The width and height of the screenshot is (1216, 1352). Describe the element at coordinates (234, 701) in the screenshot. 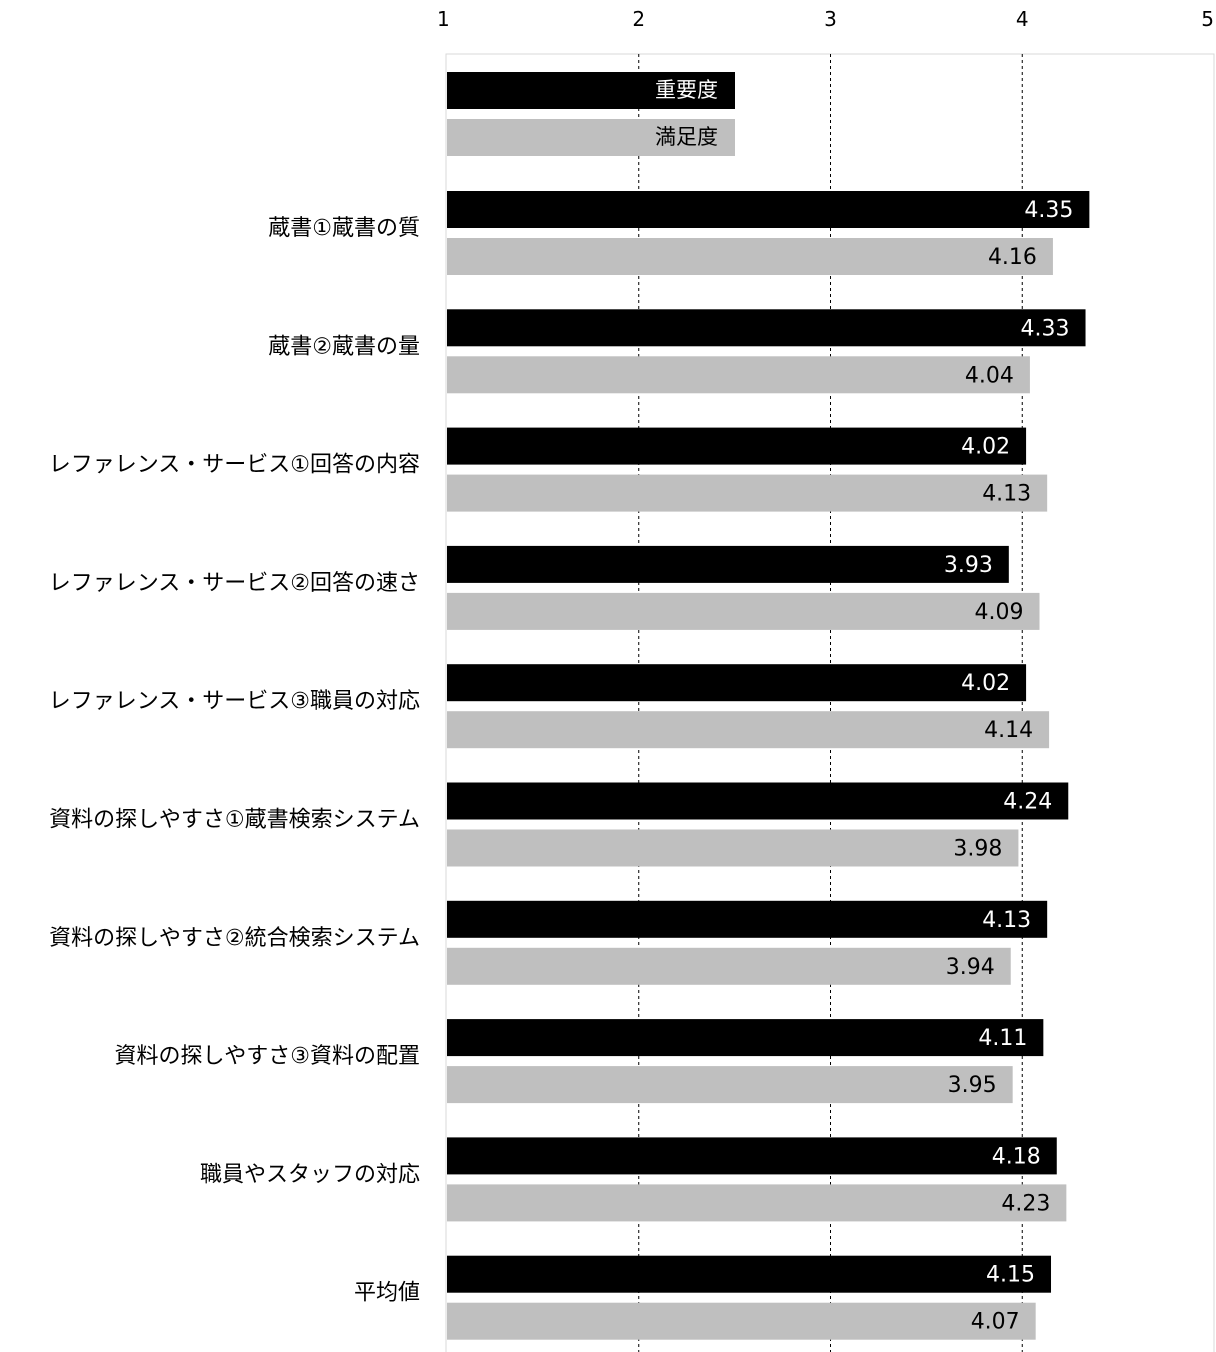

I see `category-label-4: レファレンス・サービス③職員の対応` at that location.